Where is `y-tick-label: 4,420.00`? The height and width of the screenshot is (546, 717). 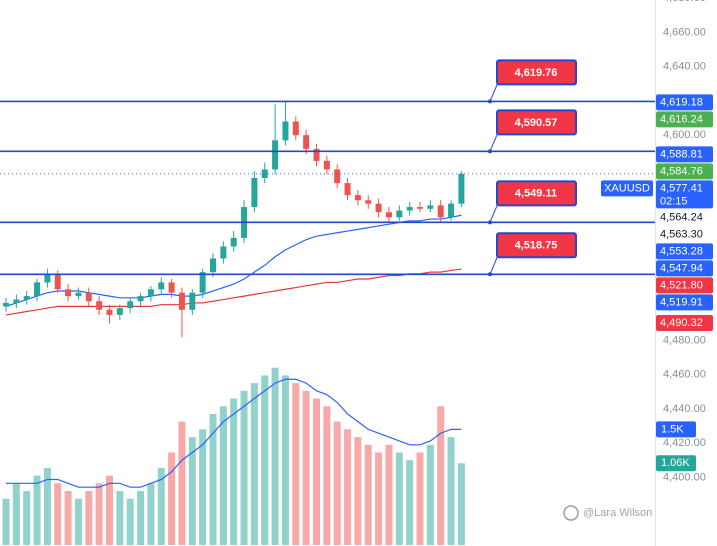 y-tick-label: 4,420.00 is located at coordinates (684, 443).